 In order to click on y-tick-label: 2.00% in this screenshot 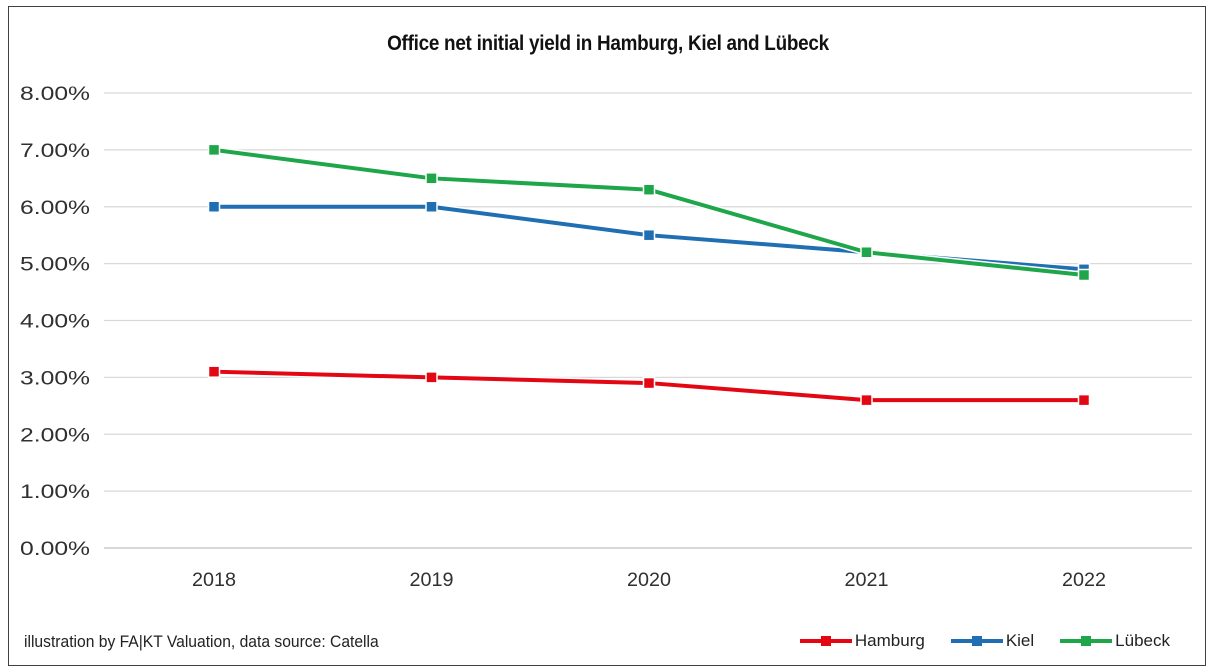, I will do `click(55, 435)`.